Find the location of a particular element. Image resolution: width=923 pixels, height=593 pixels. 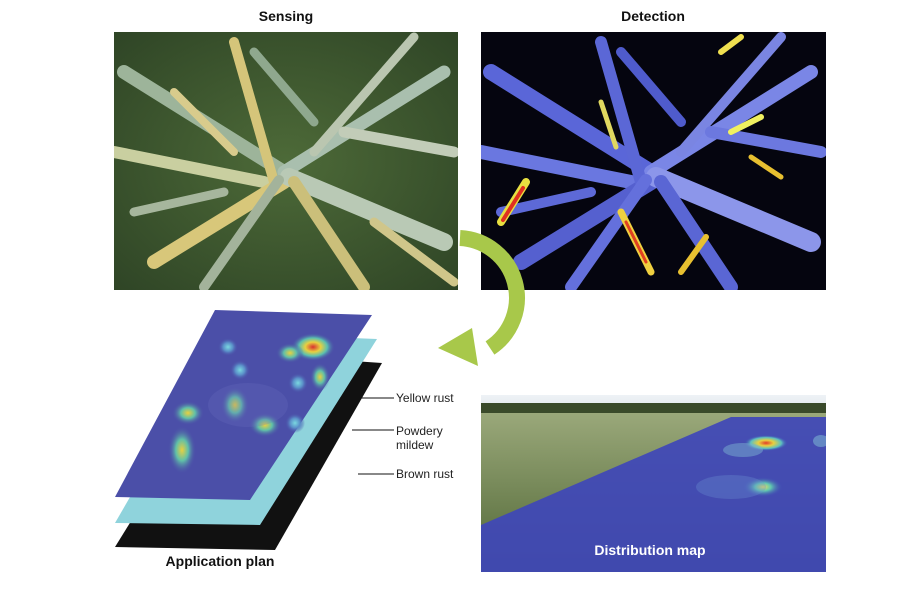

distribution-map-title: Distribution map is located at coordinates (650, 550).